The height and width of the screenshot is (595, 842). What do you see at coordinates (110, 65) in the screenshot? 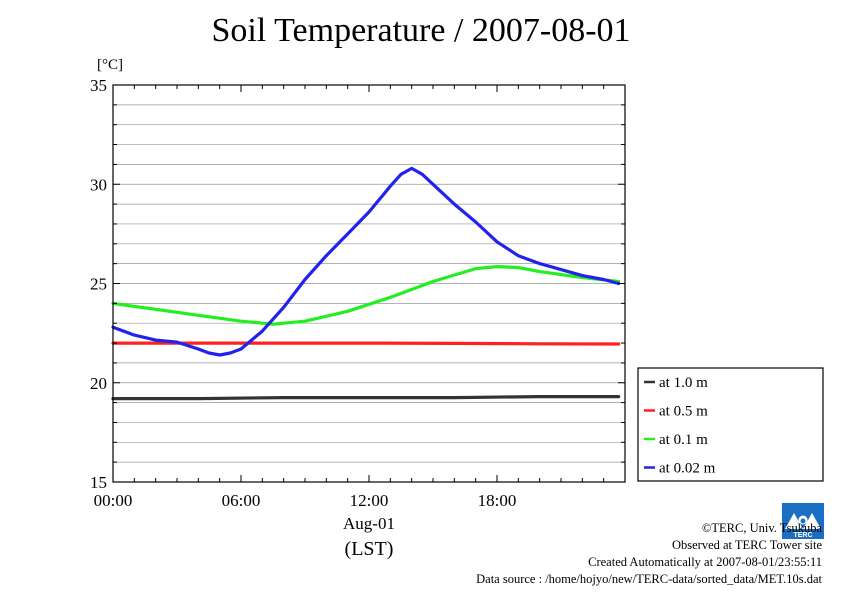
I see `y-axis-label: [°C]` at bounding box center [110, 65].